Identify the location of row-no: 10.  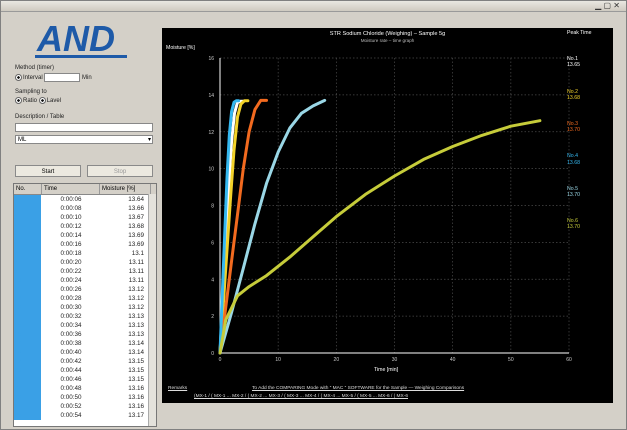
(28, 280).